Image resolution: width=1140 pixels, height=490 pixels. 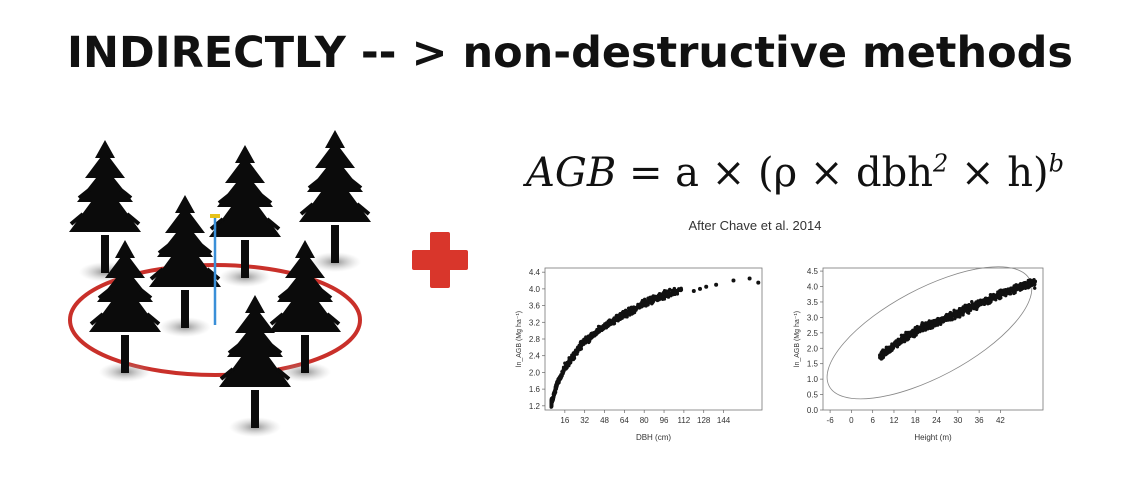 What do you see at coordinates (1056, 163) in the screenshot?
I see `formula-exponent-b: b` at bounding box center [1056, 163].